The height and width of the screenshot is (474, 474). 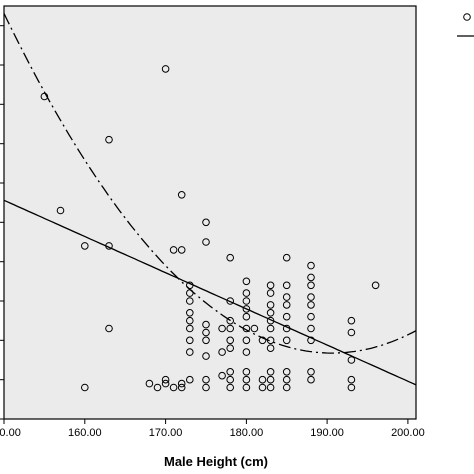 I want to click on legend, so click(x=465, y=25).